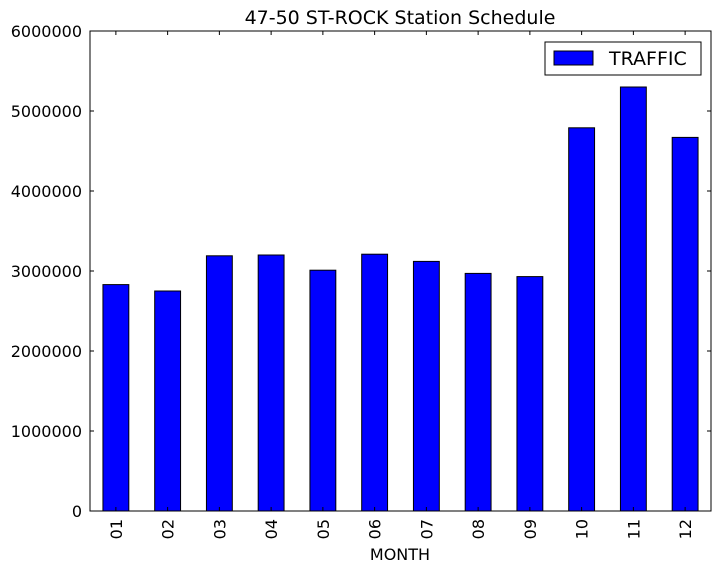 The height and width of the screenshot is (573, 719). I want to click on y-tick-label-1000000: 1000000, so click(46, 431).